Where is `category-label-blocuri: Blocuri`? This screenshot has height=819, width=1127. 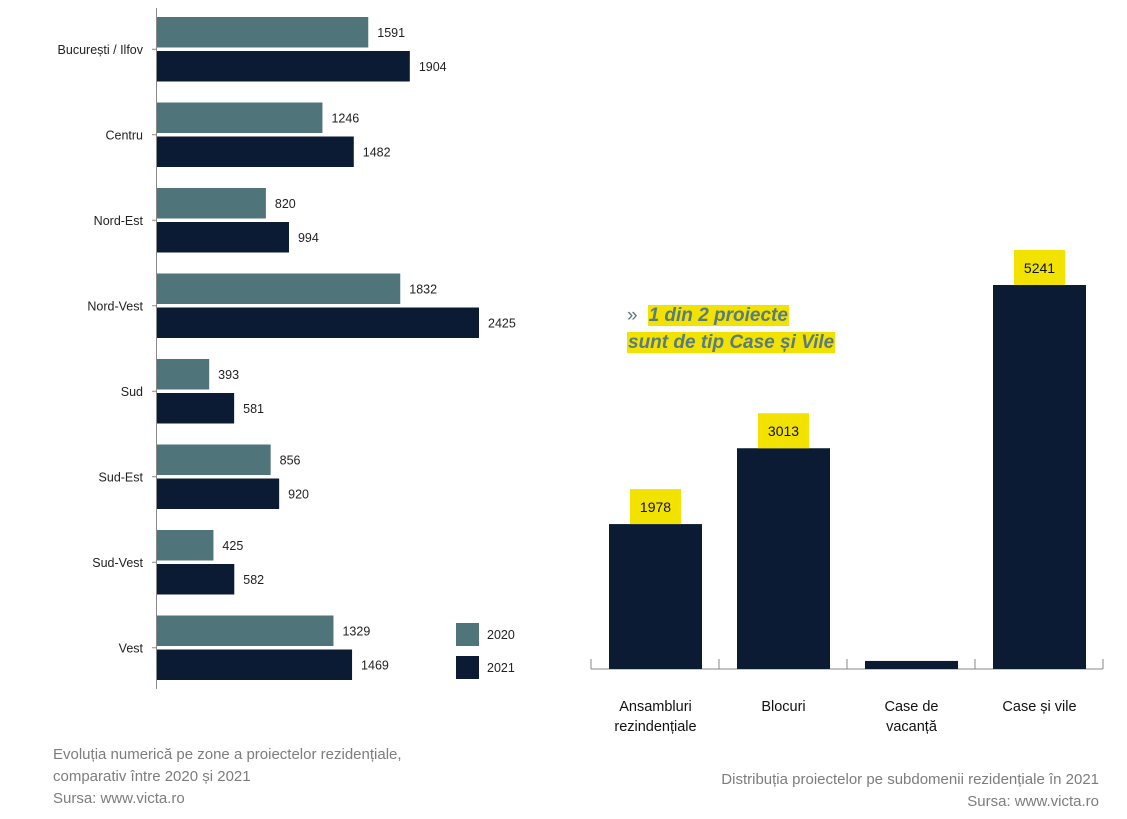 category-label-blocuri: Blocuri is located at coordinates (783, 707).